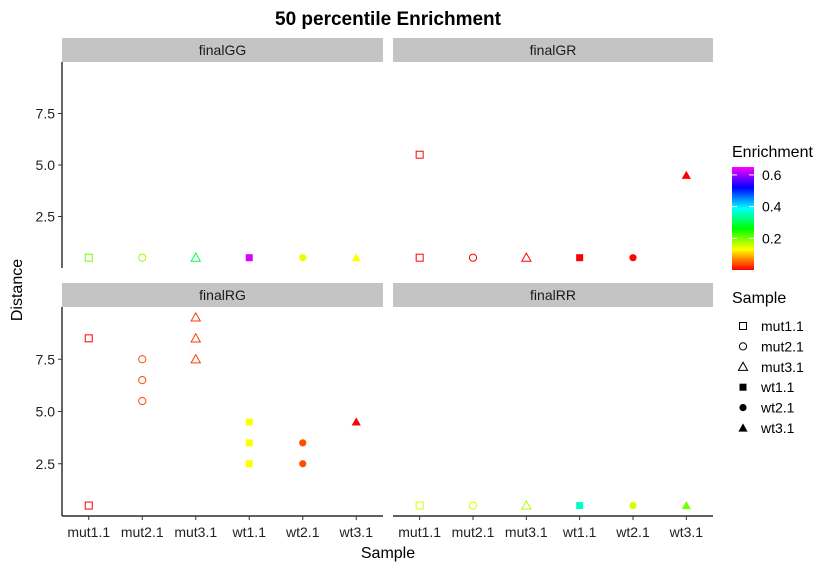  Describe the element at coordinates (770, 377) in the screenshot. I see `shape-legend-items: mut1.1 mut2.1 mut3.1 wt1.1 wt2.1 wt3.1` at that location.